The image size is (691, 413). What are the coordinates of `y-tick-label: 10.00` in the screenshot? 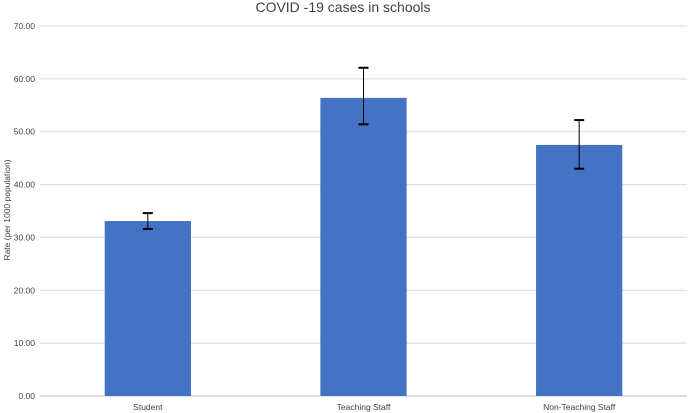 It's located at (25, 343).